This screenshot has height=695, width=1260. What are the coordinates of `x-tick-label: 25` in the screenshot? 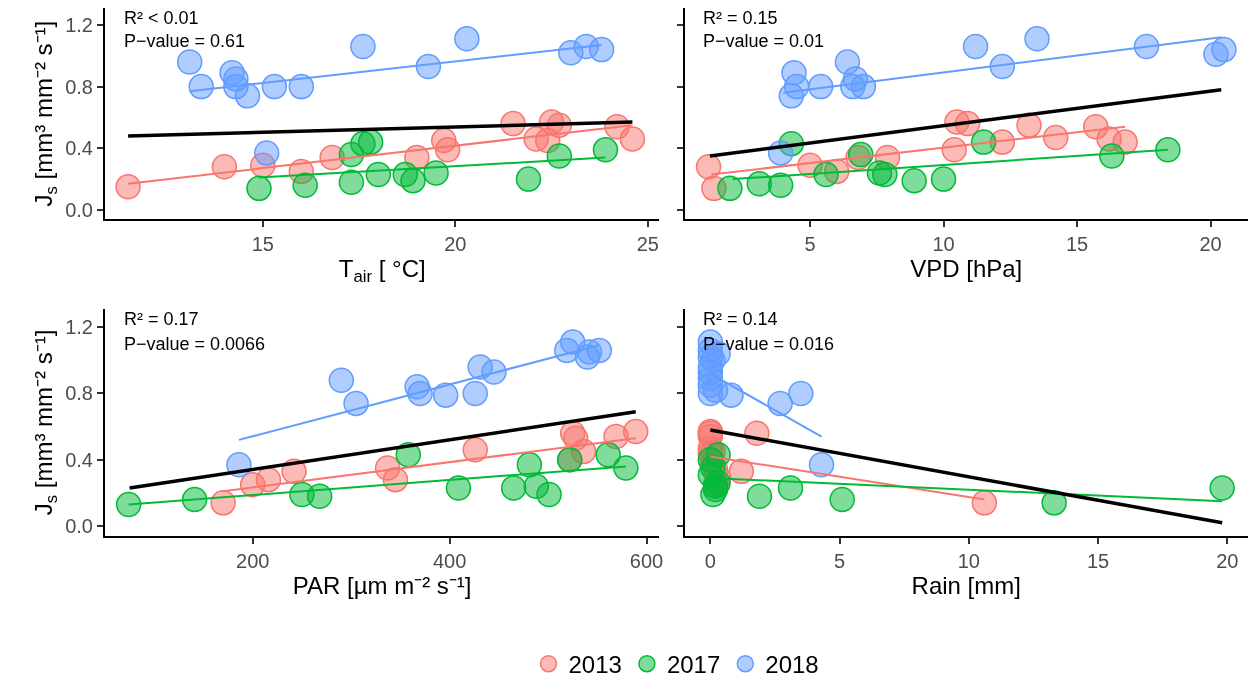 It's located at (647, 244).